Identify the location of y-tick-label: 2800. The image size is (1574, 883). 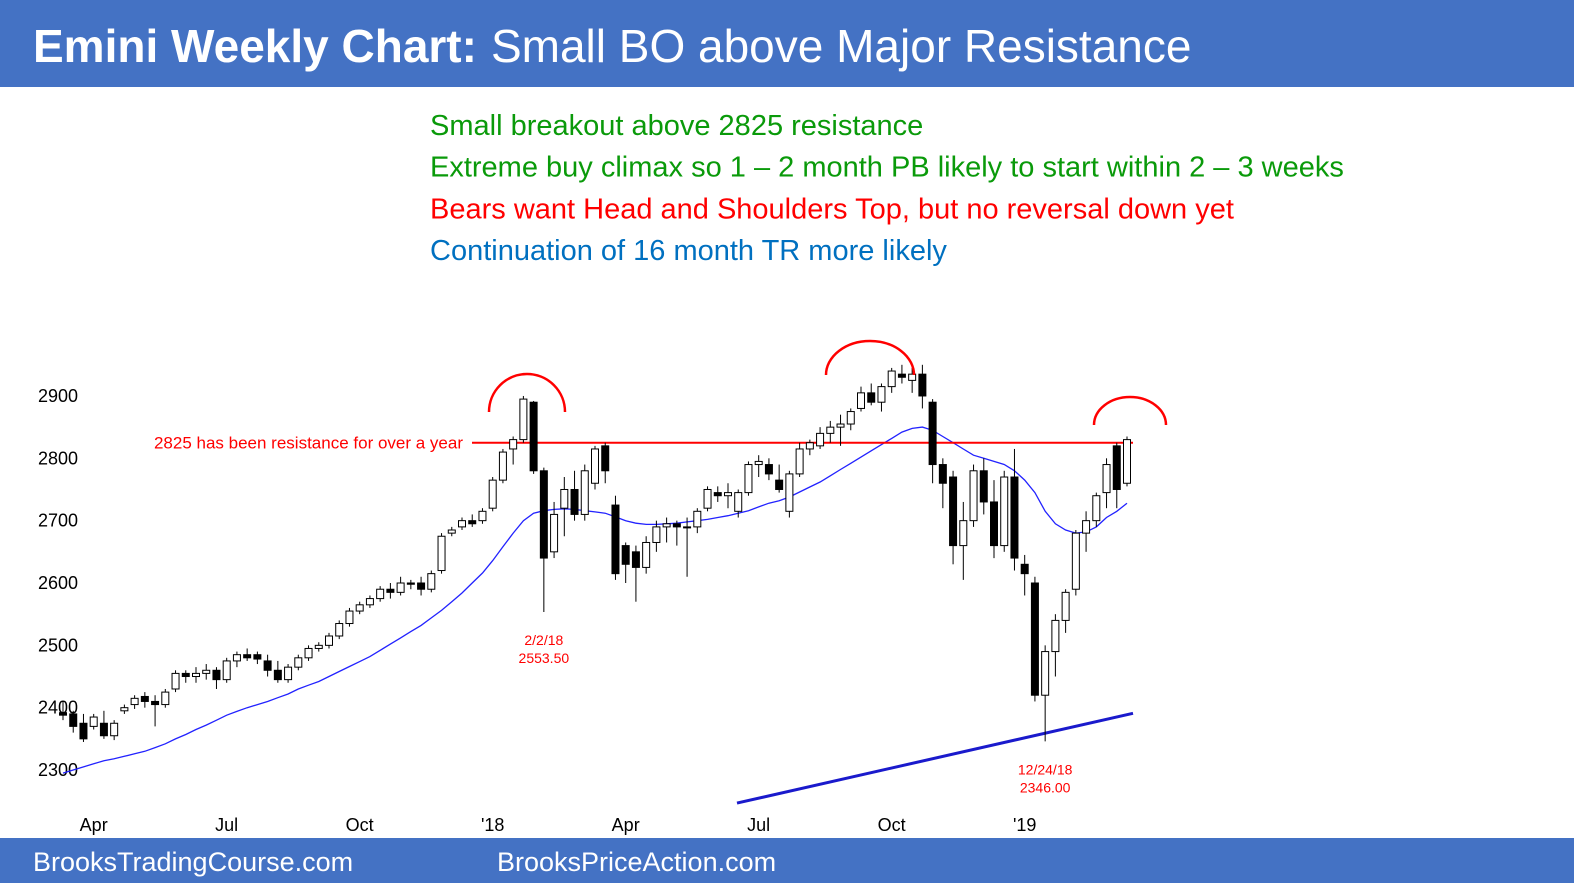
(58, 458).